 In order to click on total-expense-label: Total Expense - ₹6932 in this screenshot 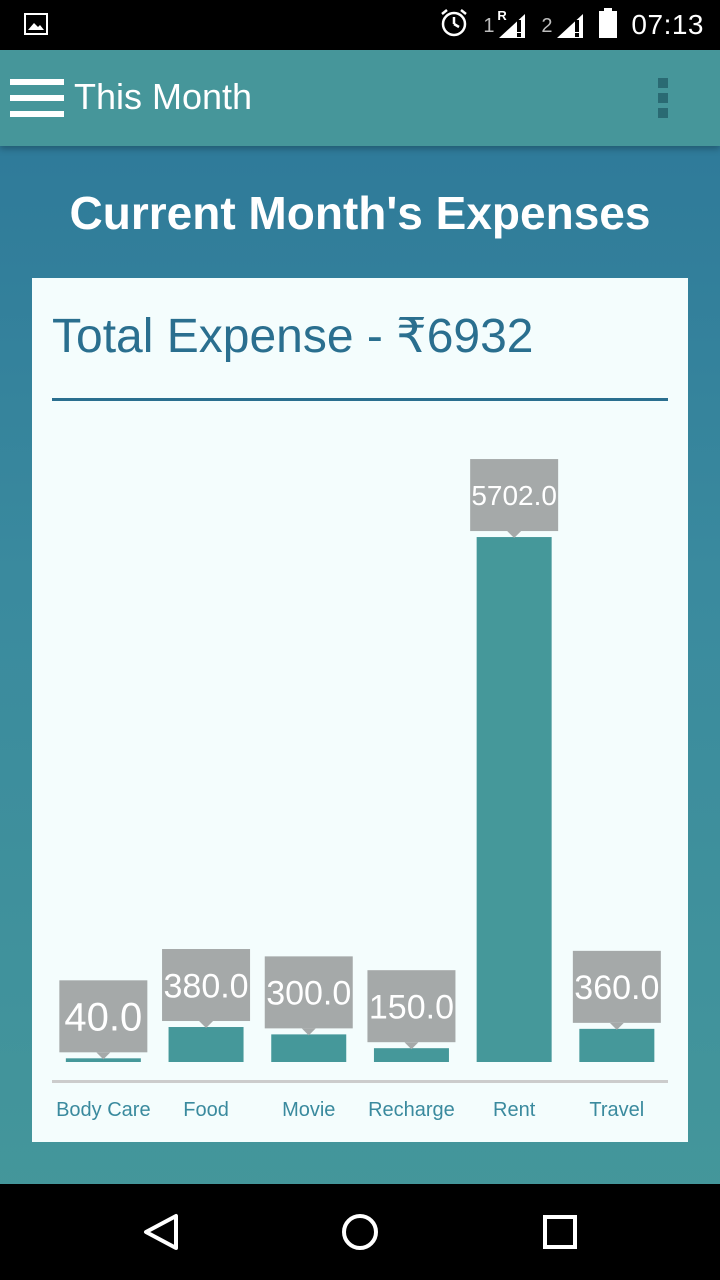, I will do `click(293, 336)`.